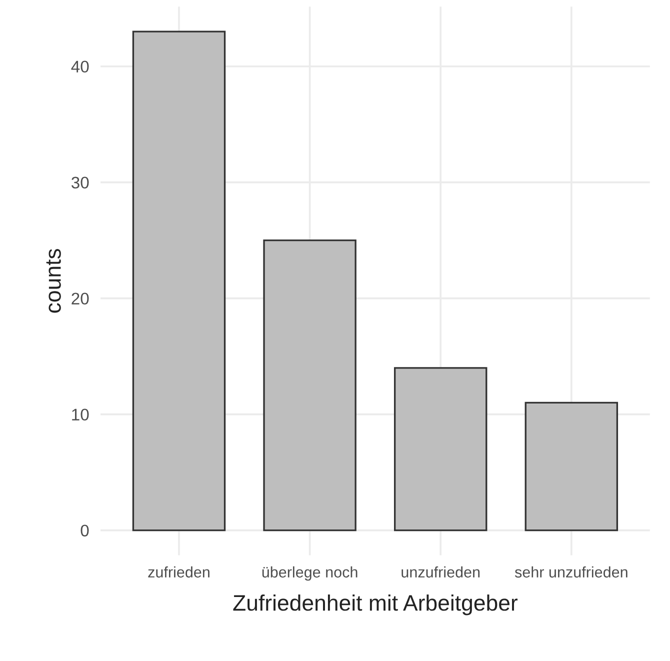  I want to click on x-axis-title: Zufriedenheit mit Arbeitgeber, so click(375, 605).